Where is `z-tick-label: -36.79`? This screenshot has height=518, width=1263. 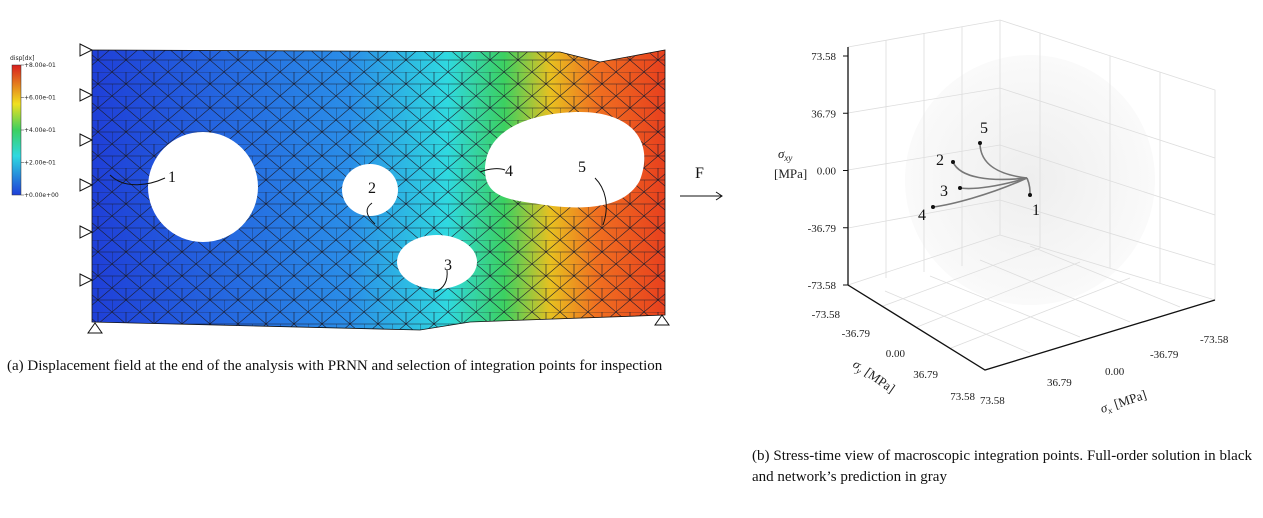
z-tick-label: -36.79 is located at coordinates (822, 229).